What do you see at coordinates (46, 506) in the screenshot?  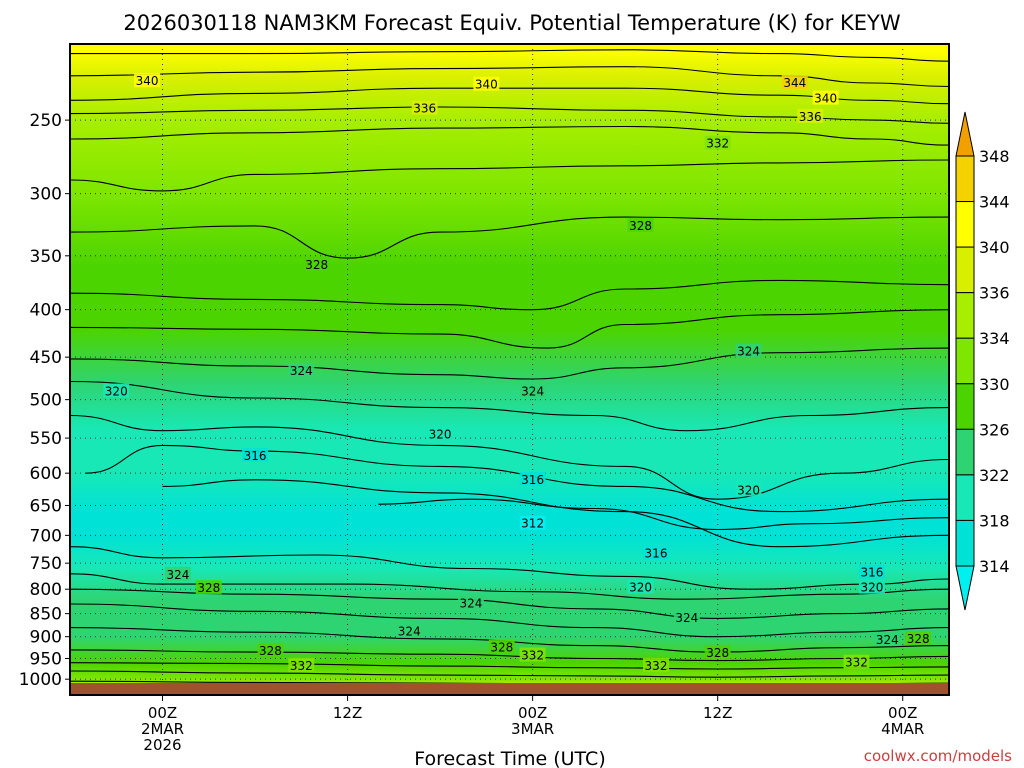 I see `y-tick-label: 650` at bounding box center [46, 506].